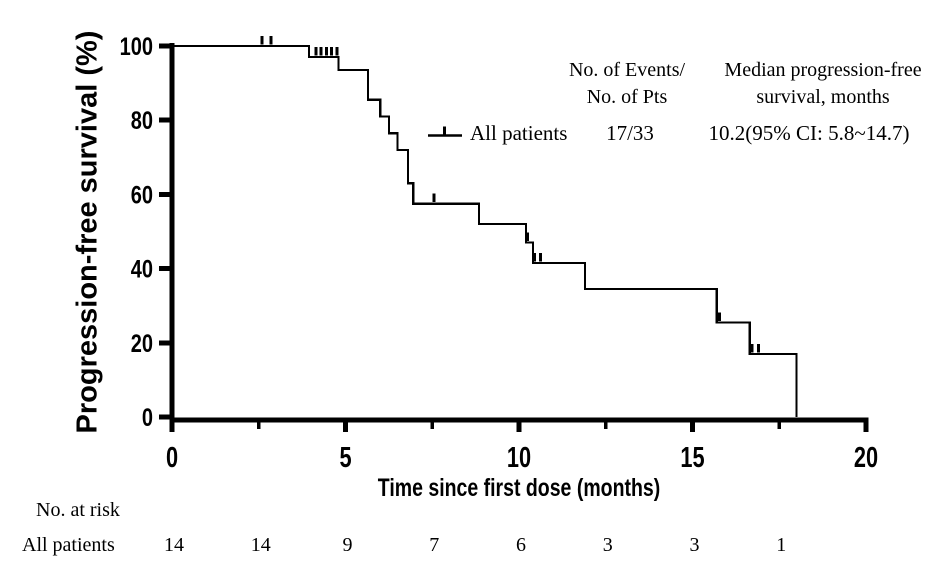 The width and height of the screenshot is (931, 586). What do you see at coordinates (345, 458) in the screenshot?
I see `x-tick-label-5: 5` at bounding box center [345, 458].